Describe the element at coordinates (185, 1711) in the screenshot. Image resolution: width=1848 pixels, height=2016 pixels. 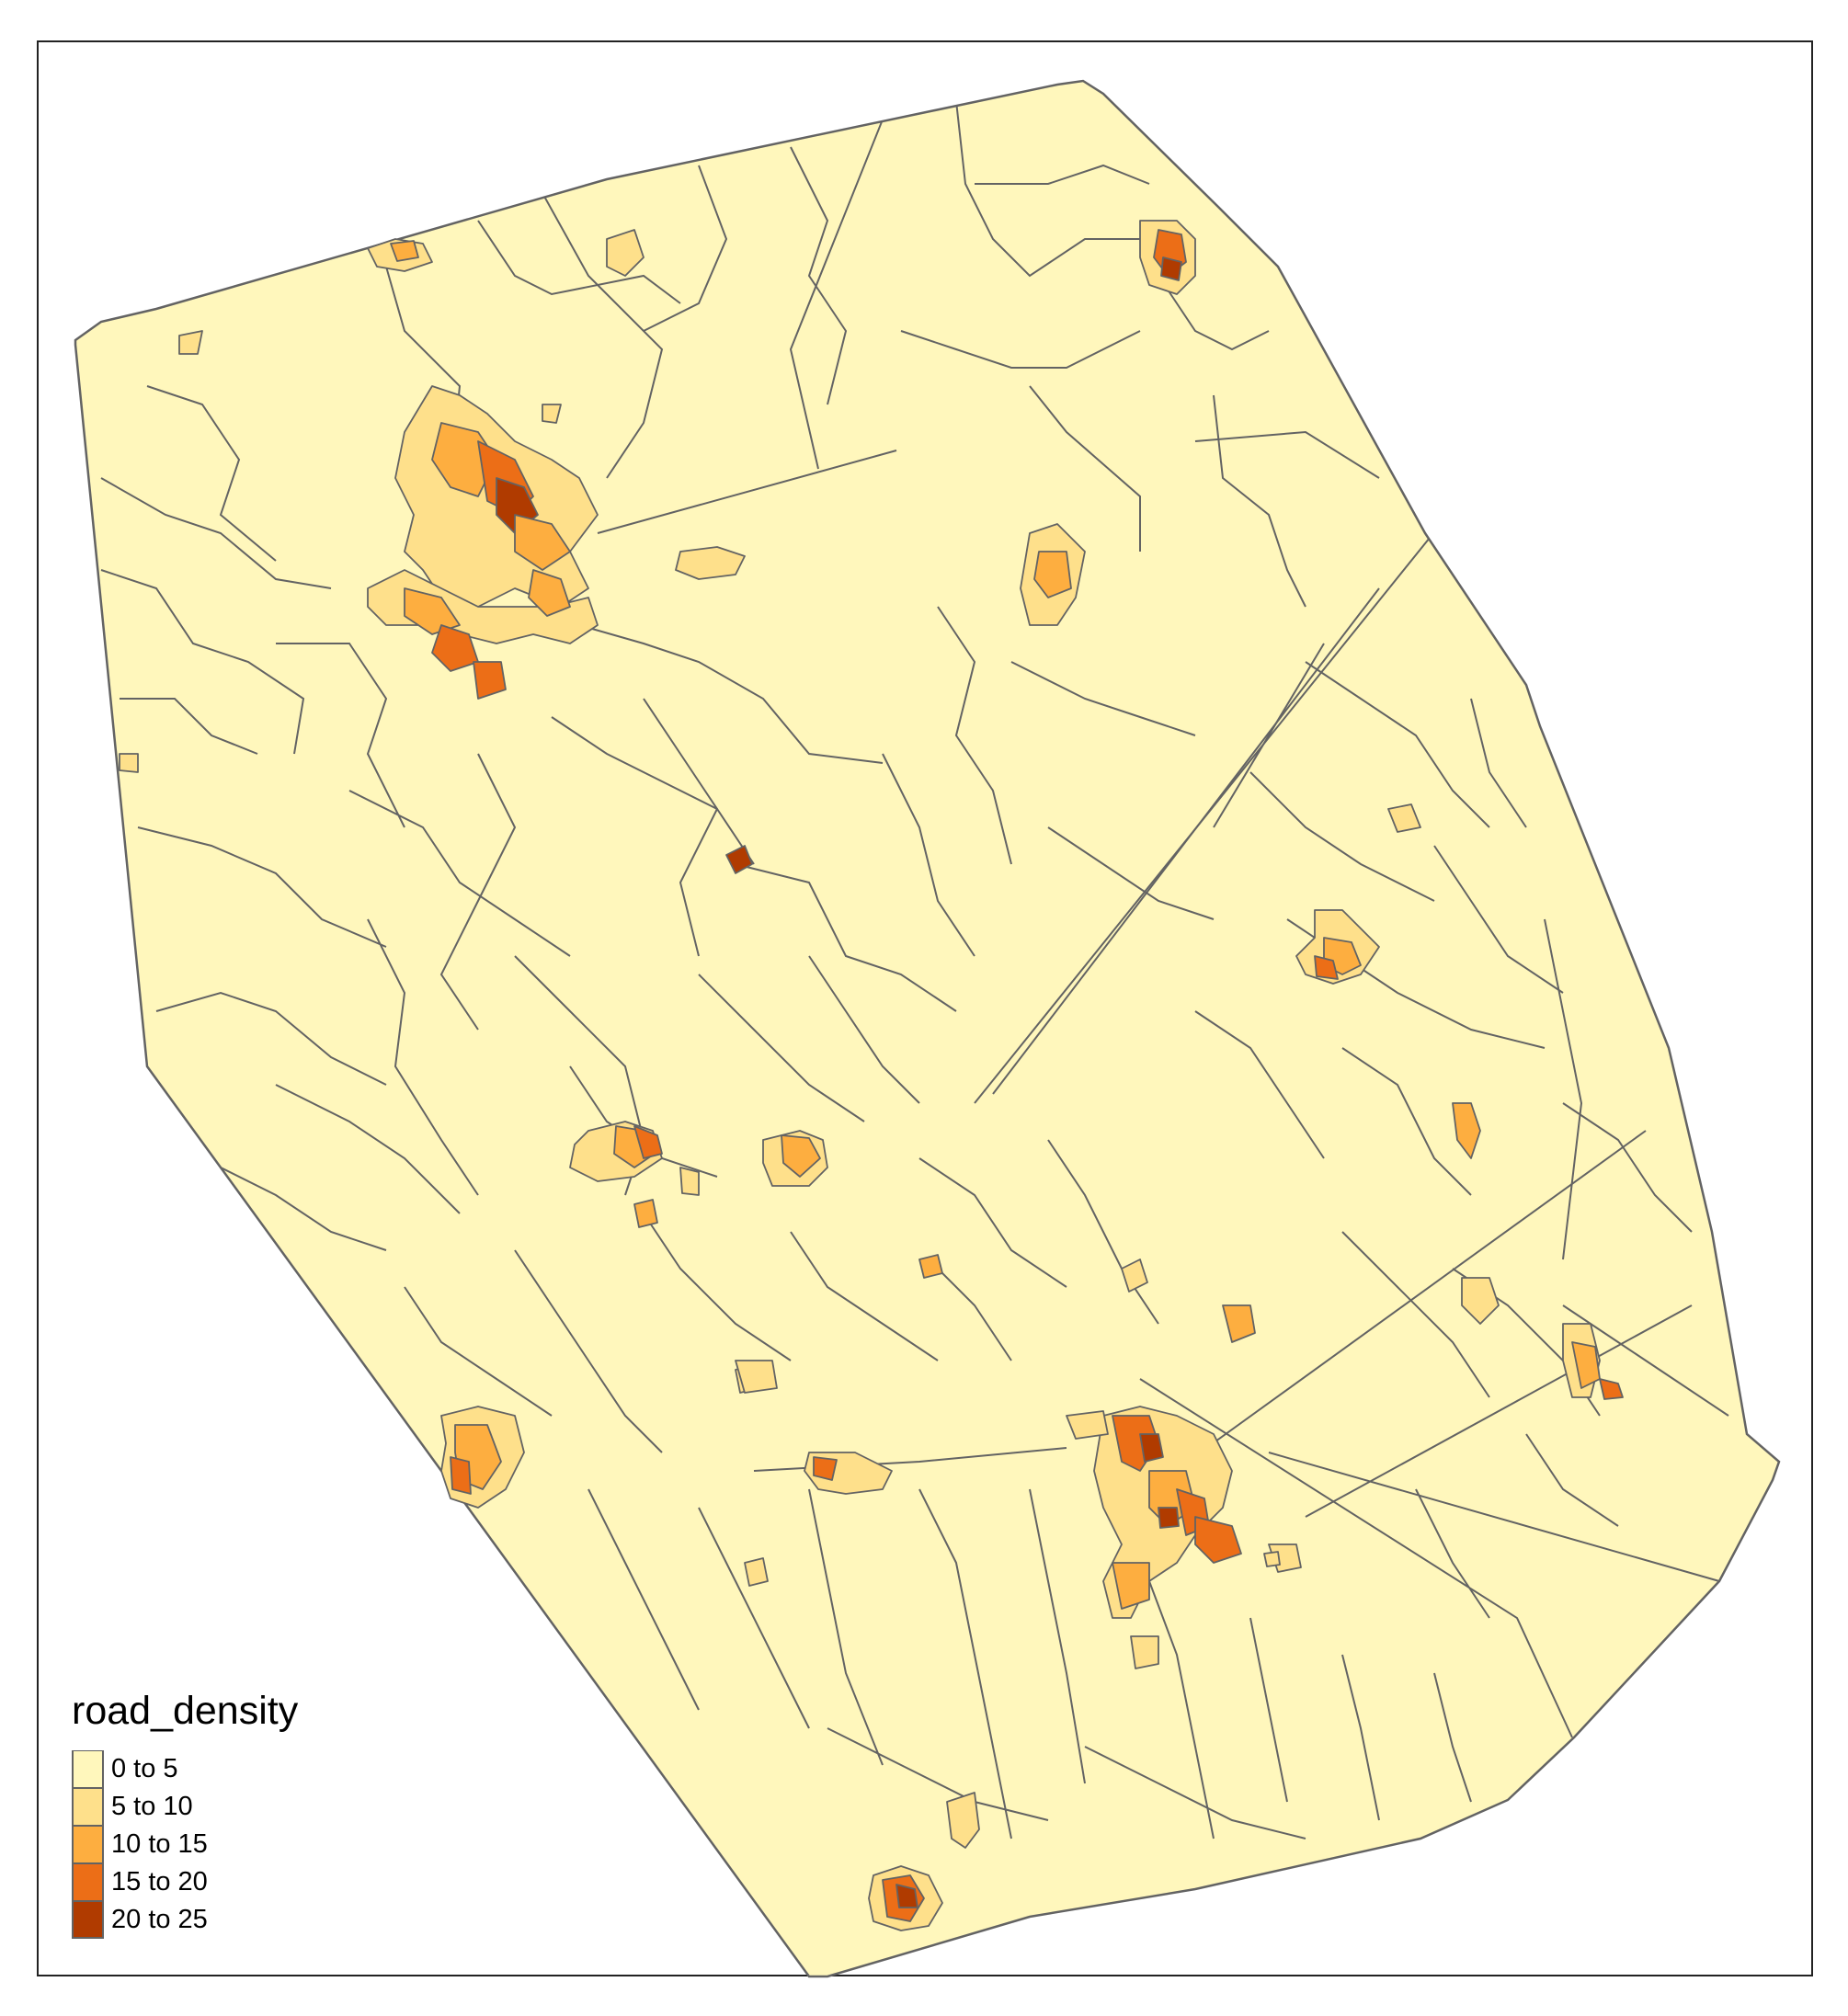
I see `legend-title: road_density` at that location.